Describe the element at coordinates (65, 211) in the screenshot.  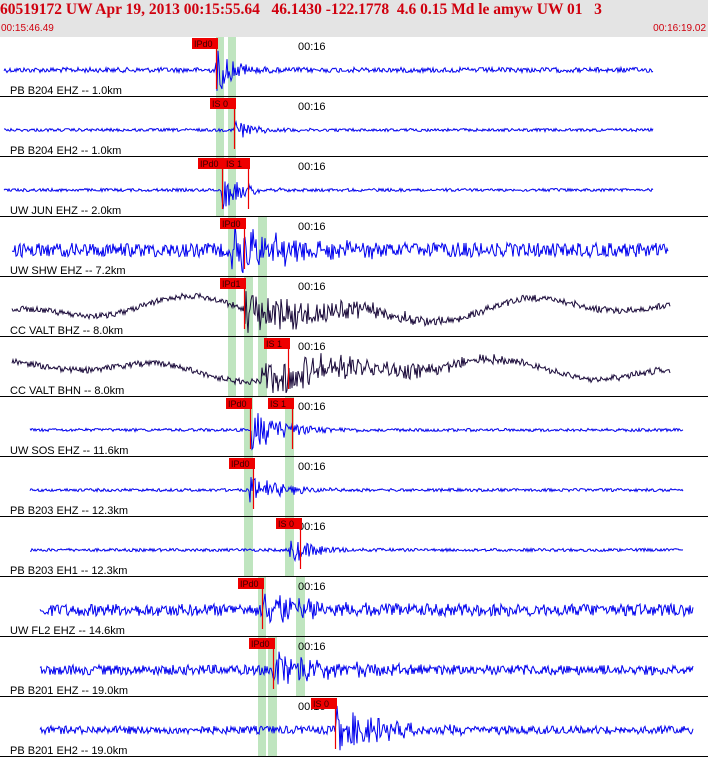
I see `station-label: UW JUN EHZ -- 2.0km` at that location.